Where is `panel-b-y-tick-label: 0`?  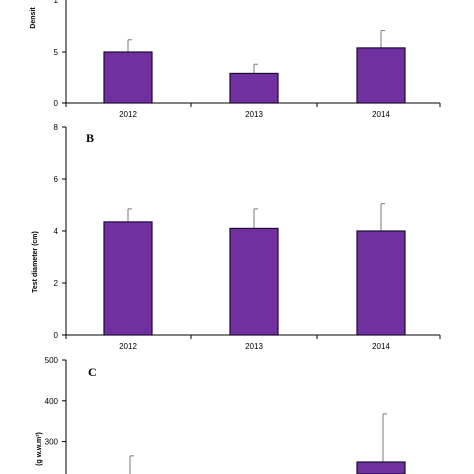
panel-b-y-tick-label: 0 is located at coordinates (56, 335).